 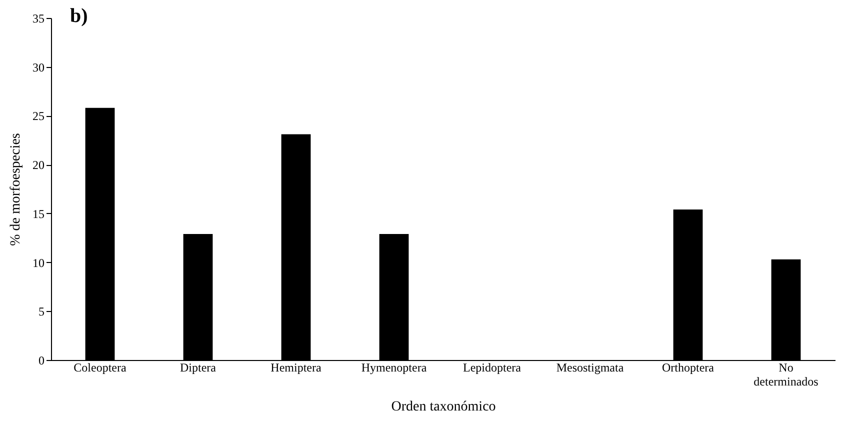 What do you see at coordinates (492, 367) in the screenshot?
I see `x-tick-label: Lepidoptera` at bounding box center [492, 367].